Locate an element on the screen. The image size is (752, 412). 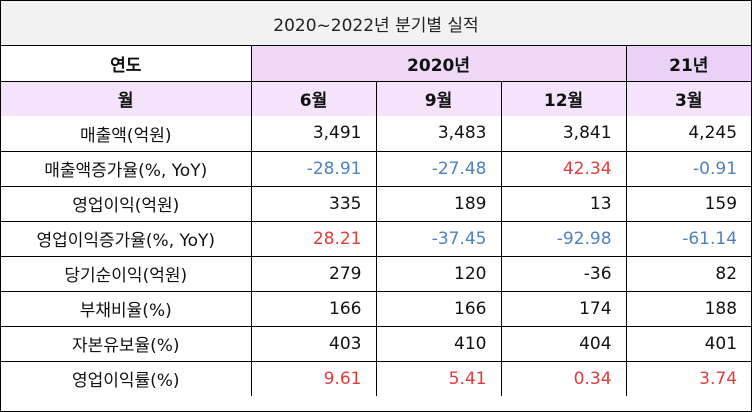
value-cell: 4,245 is located at coordinates (688, 134).